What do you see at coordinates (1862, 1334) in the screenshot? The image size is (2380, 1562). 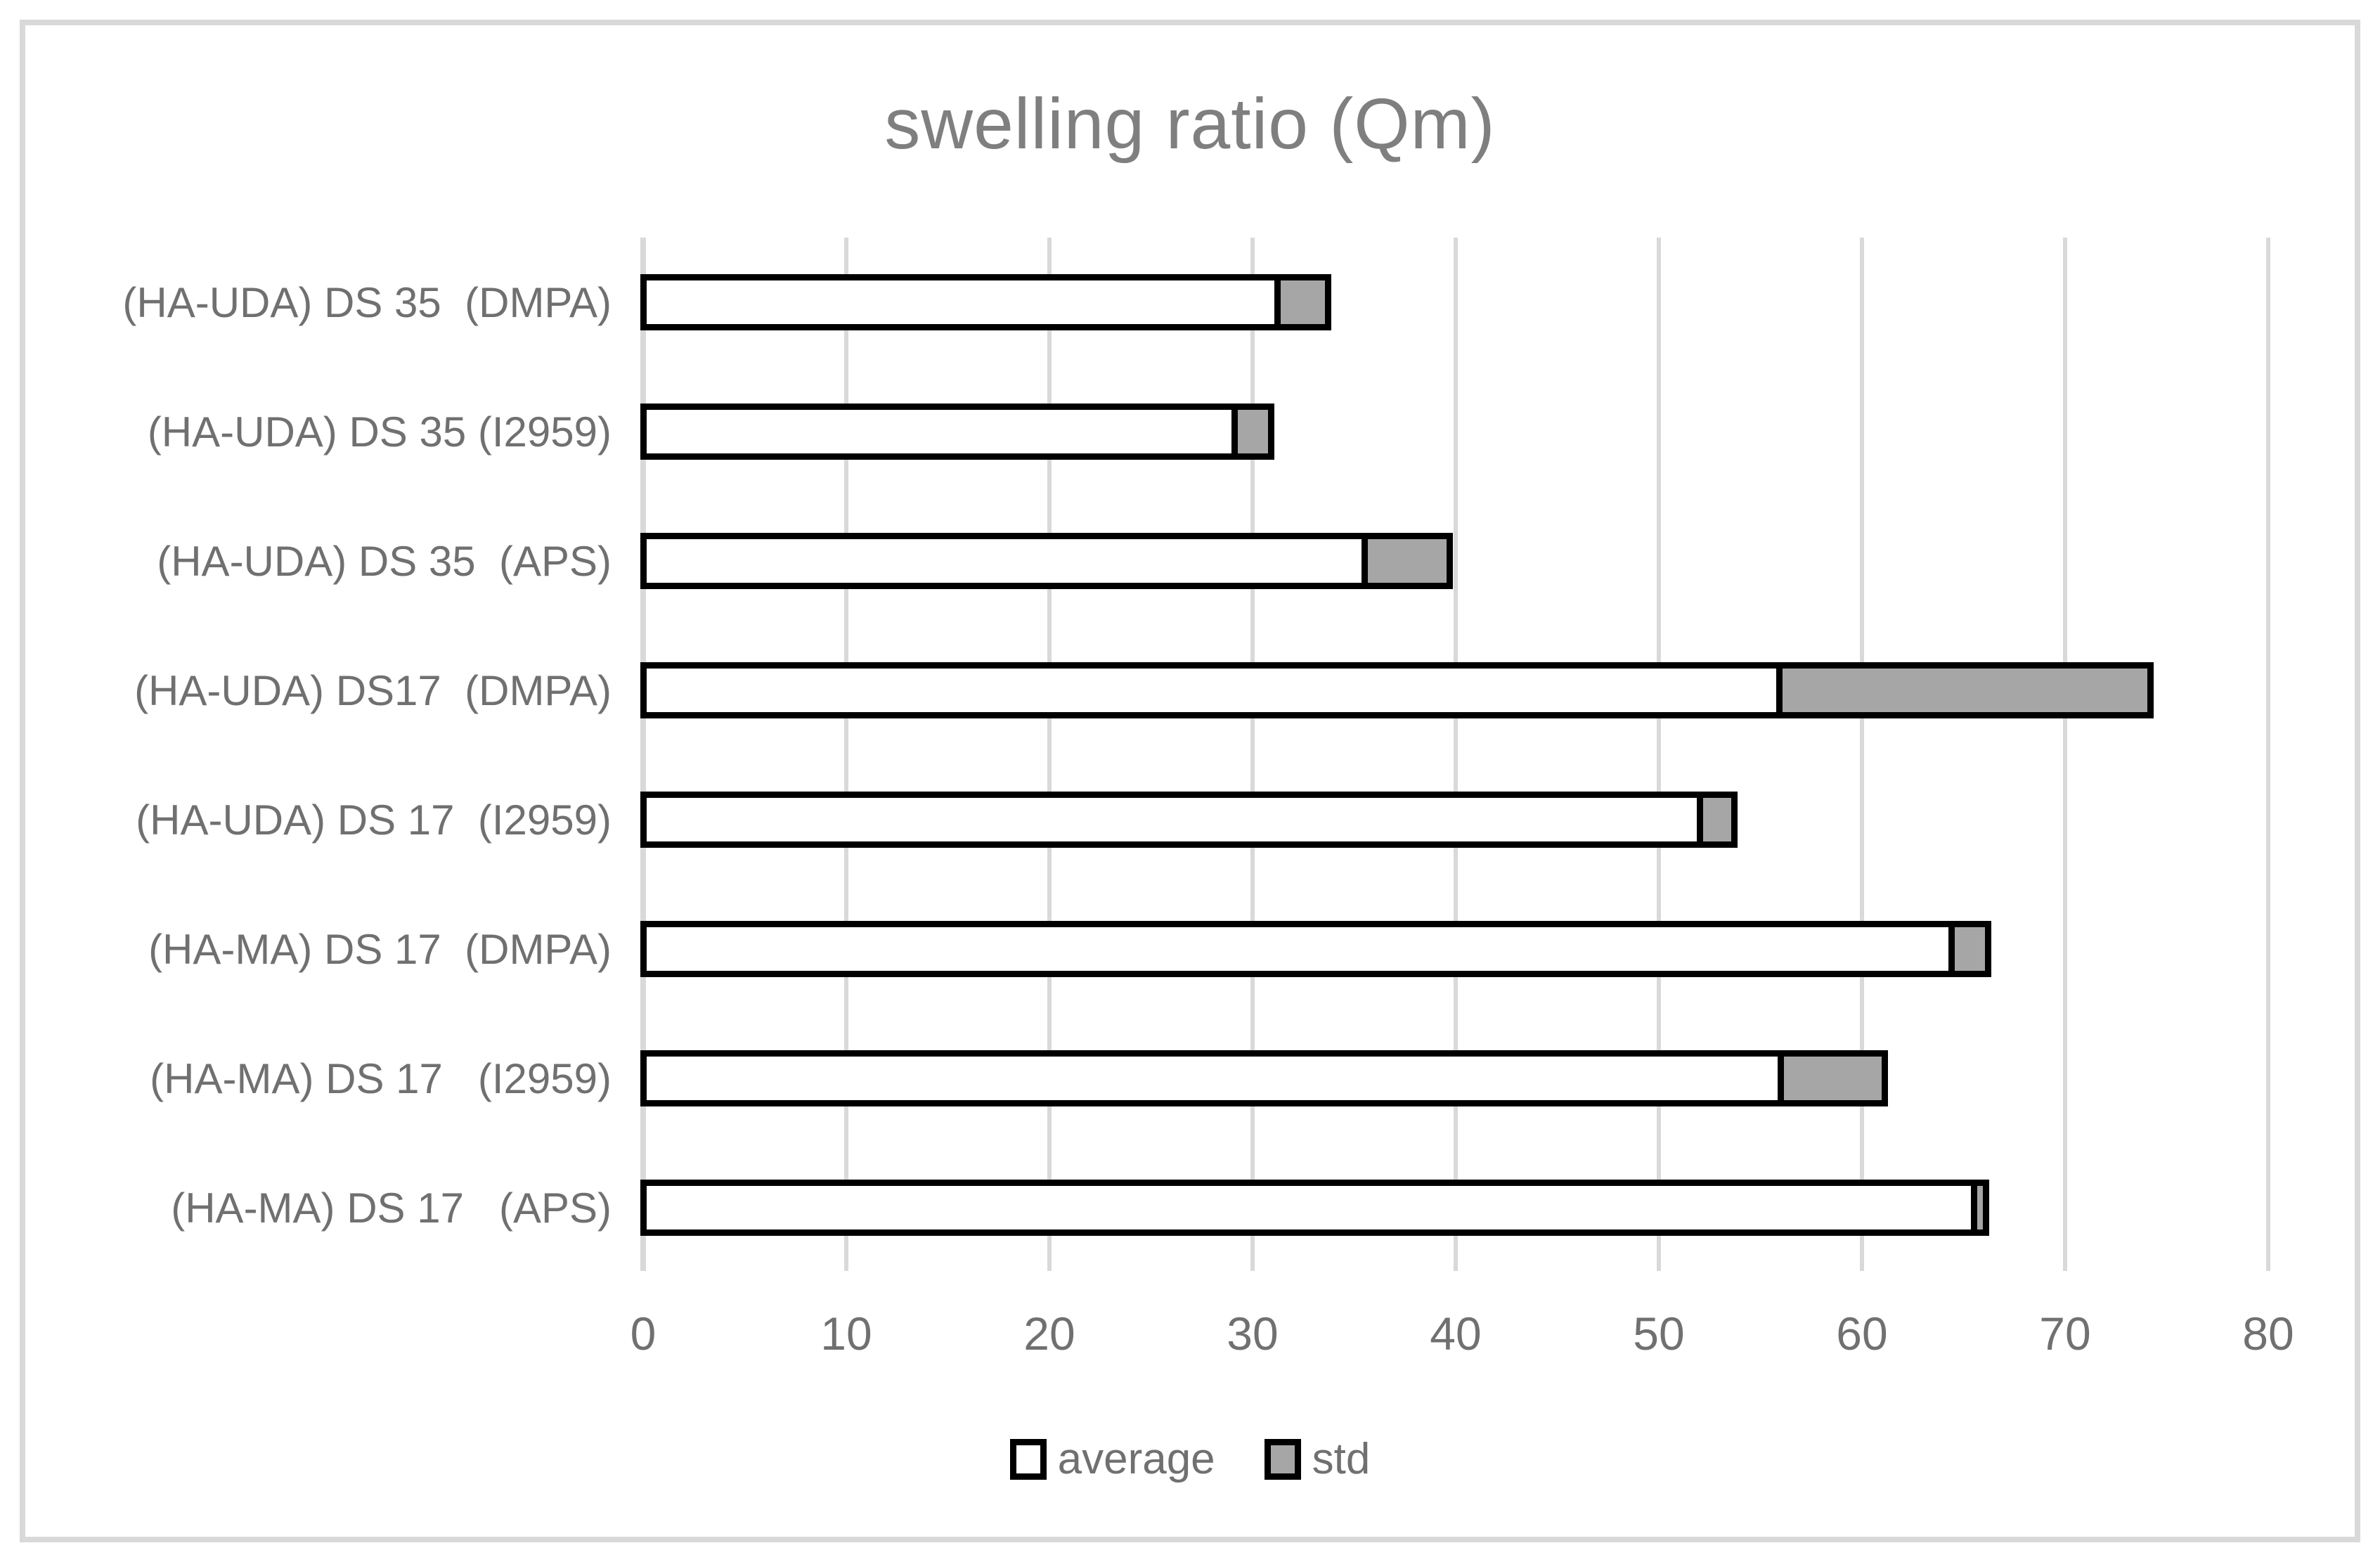 I see `x-tick-label: 60` at bounding box center [1862, 1334].